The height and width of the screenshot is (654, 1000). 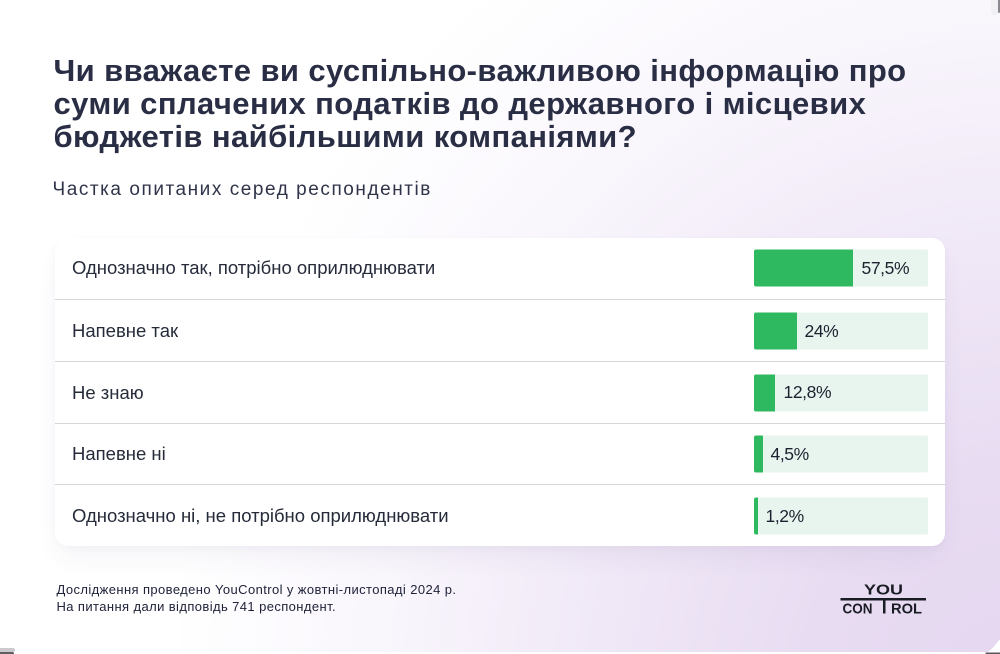 What do you see at coordinates (858, 609) in the screenshot?
I see `svg-text: CON` at bounding box center [858, 609].